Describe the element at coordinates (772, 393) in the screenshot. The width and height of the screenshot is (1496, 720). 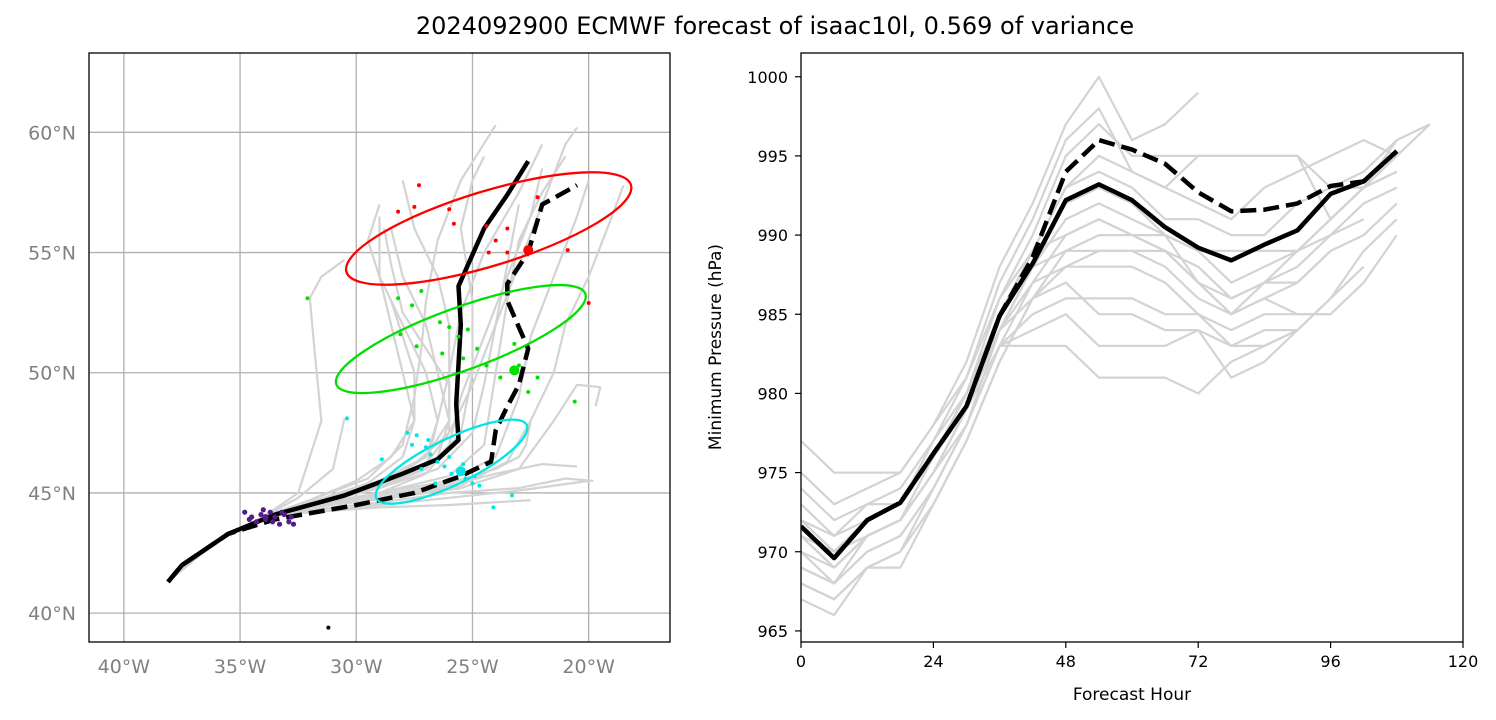
I see `pressure-y-tick-label: 980` at that location.